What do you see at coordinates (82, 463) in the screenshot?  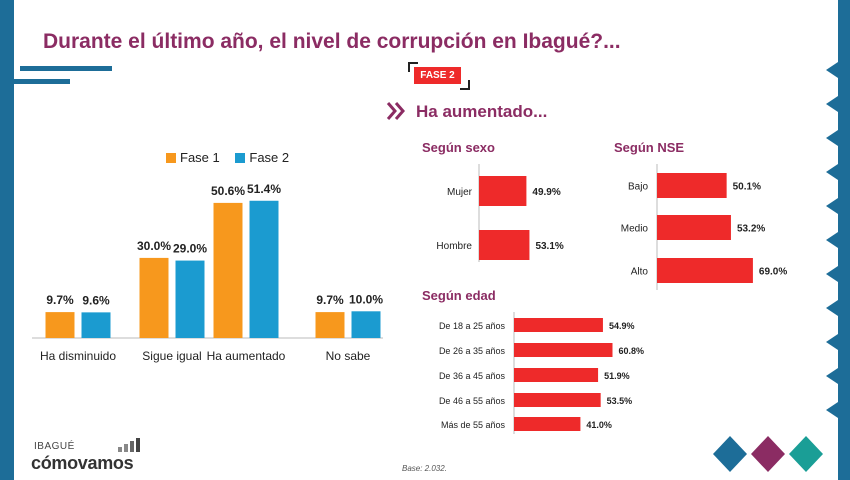 I see `logo-brand: cómovamos` at bounding box center [82, 463].